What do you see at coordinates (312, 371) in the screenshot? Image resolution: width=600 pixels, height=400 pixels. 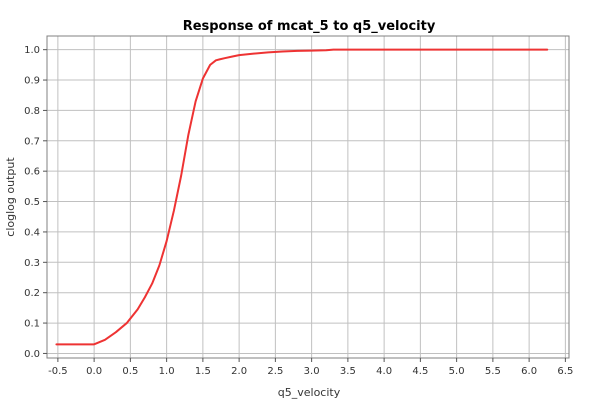 I see `x-tick-label: 3.0` at bounding box center [312, 371].